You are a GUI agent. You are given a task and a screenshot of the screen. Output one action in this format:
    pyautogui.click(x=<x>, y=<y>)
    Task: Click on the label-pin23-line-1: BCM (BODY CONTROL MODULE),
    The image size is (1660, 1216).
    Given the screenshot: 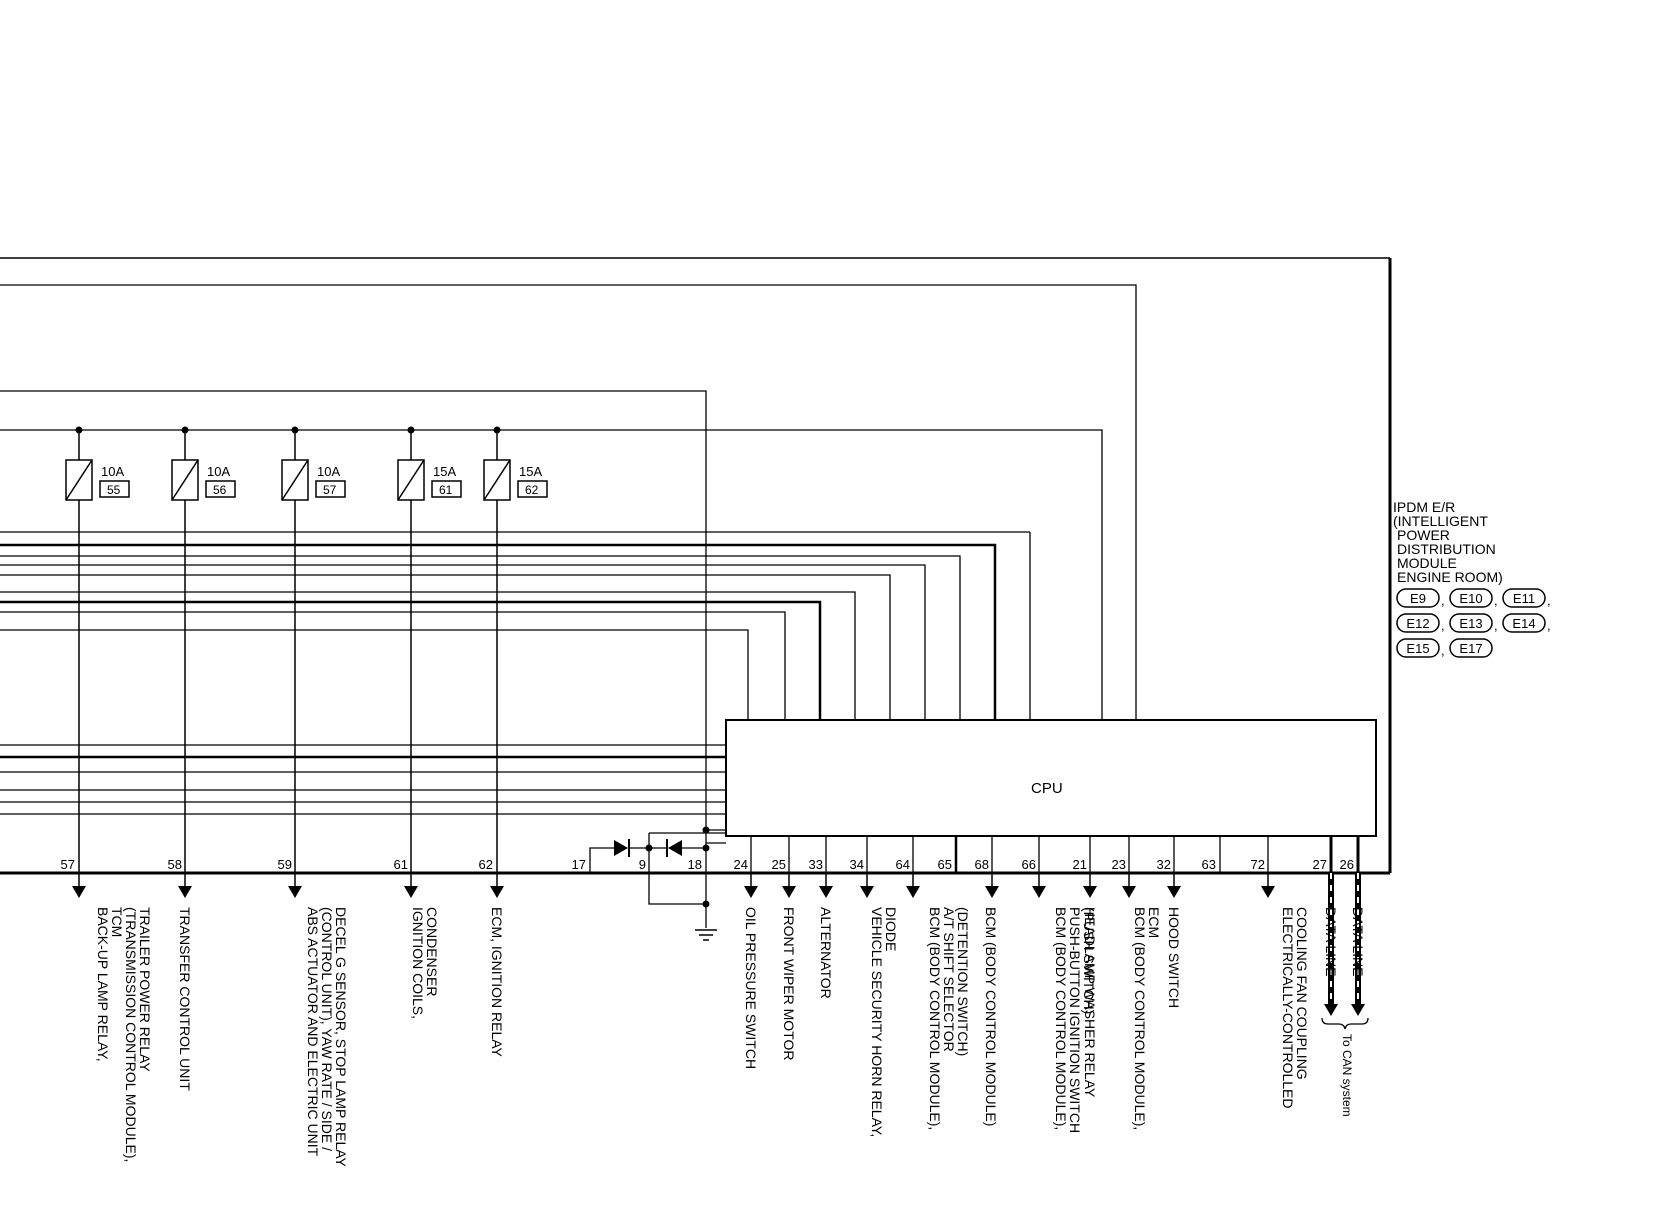 What is the action you would take?
    pyautogui.click(x=1140, y=1018)
    